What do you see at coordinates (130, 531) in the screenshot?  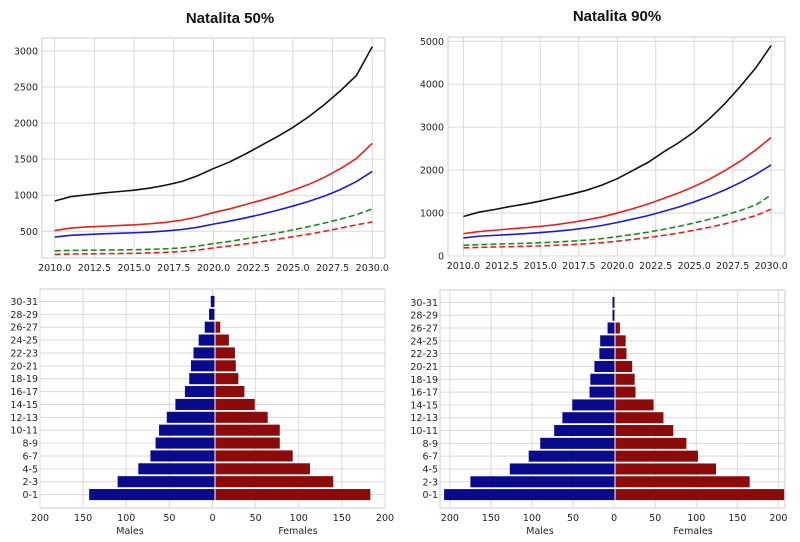 I see `xlabel-males: Males` at bounding box center [130, 531].